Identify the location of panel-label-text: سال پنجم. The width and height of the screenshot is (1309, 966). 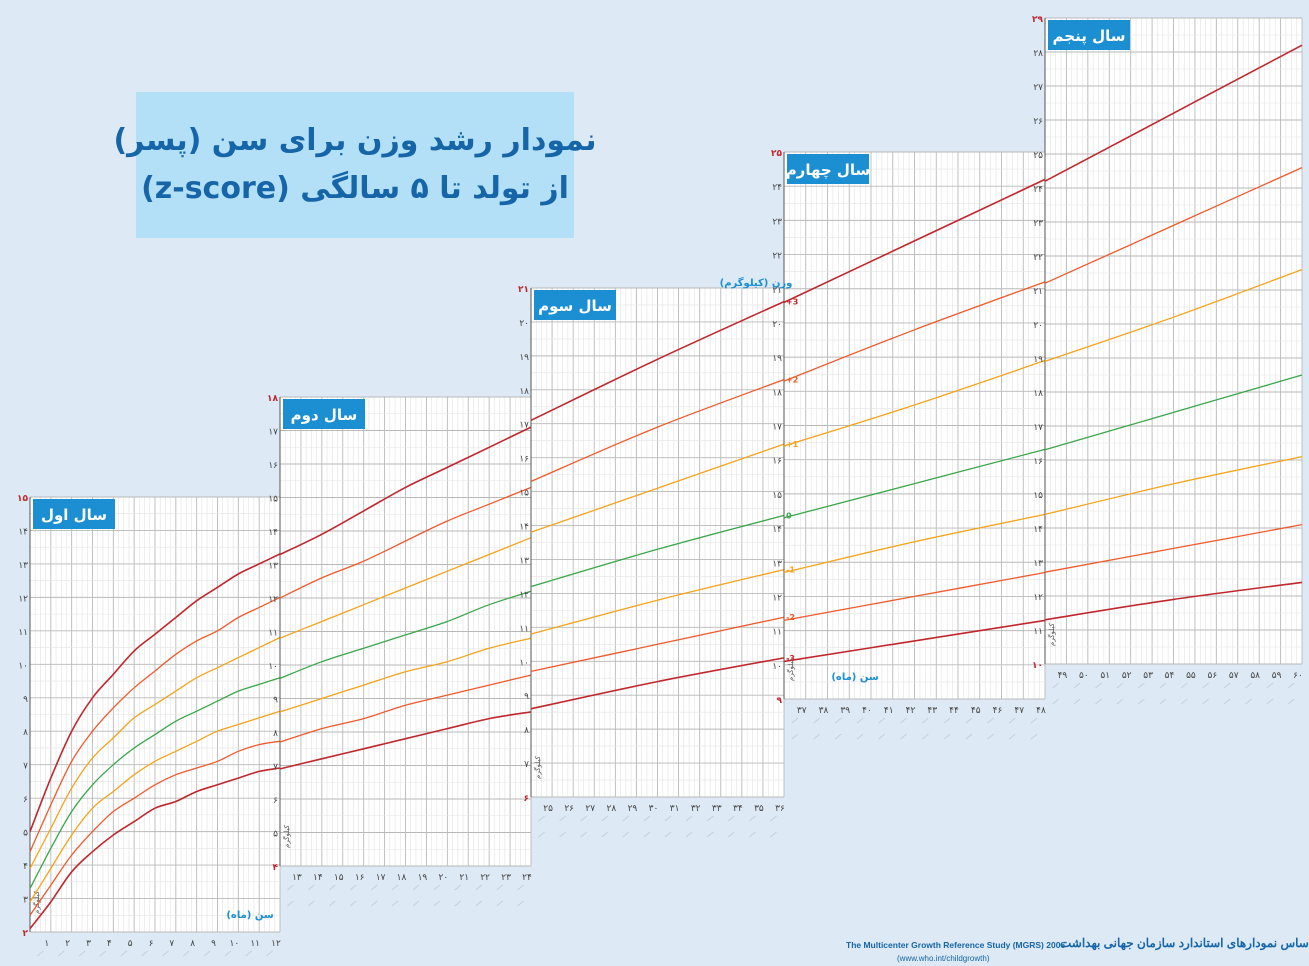
(1089, 36).